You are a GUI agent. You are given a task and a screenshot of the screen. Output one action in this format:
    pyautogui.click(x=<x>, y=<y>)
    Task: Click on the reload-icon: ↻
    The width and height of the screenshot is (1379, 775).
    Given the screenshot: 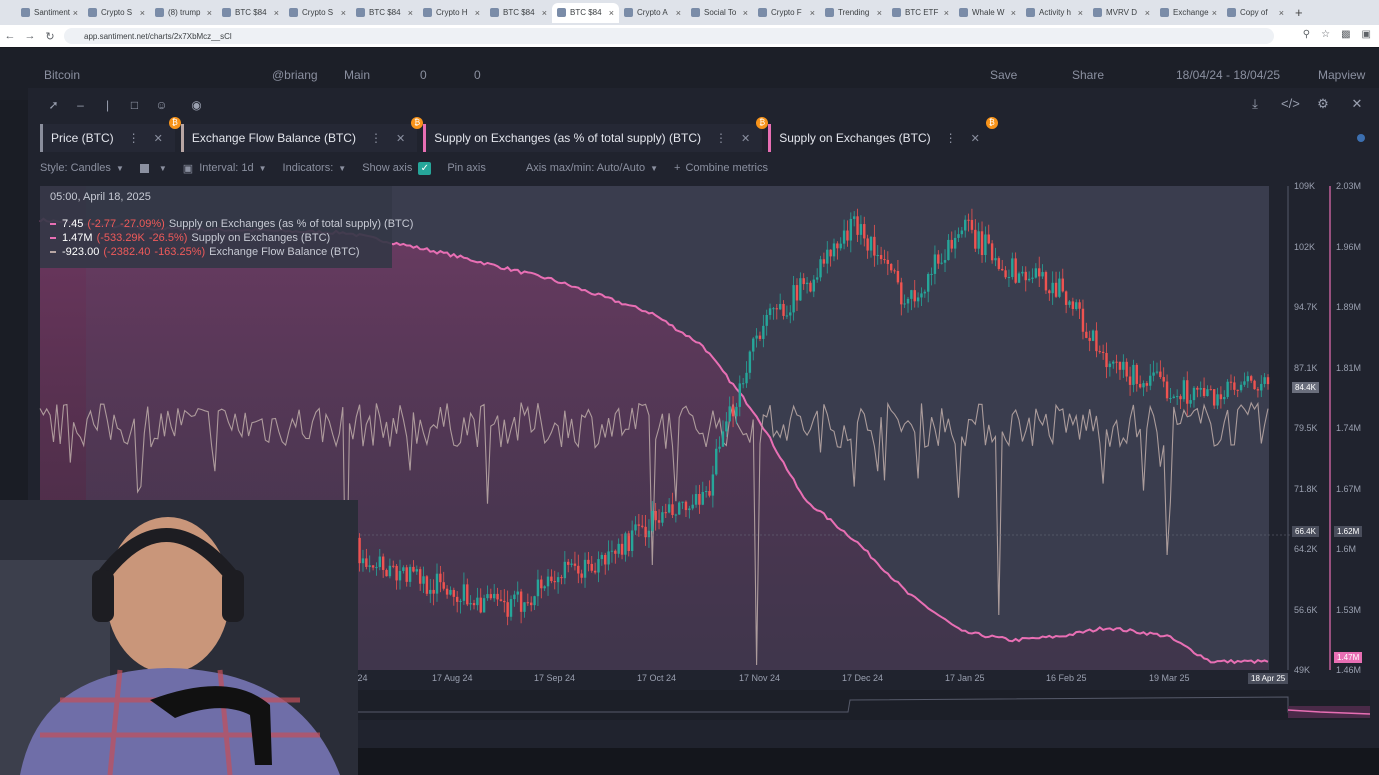 What is the action you would take?
    pyautogui.click(x=50, y=36)
    